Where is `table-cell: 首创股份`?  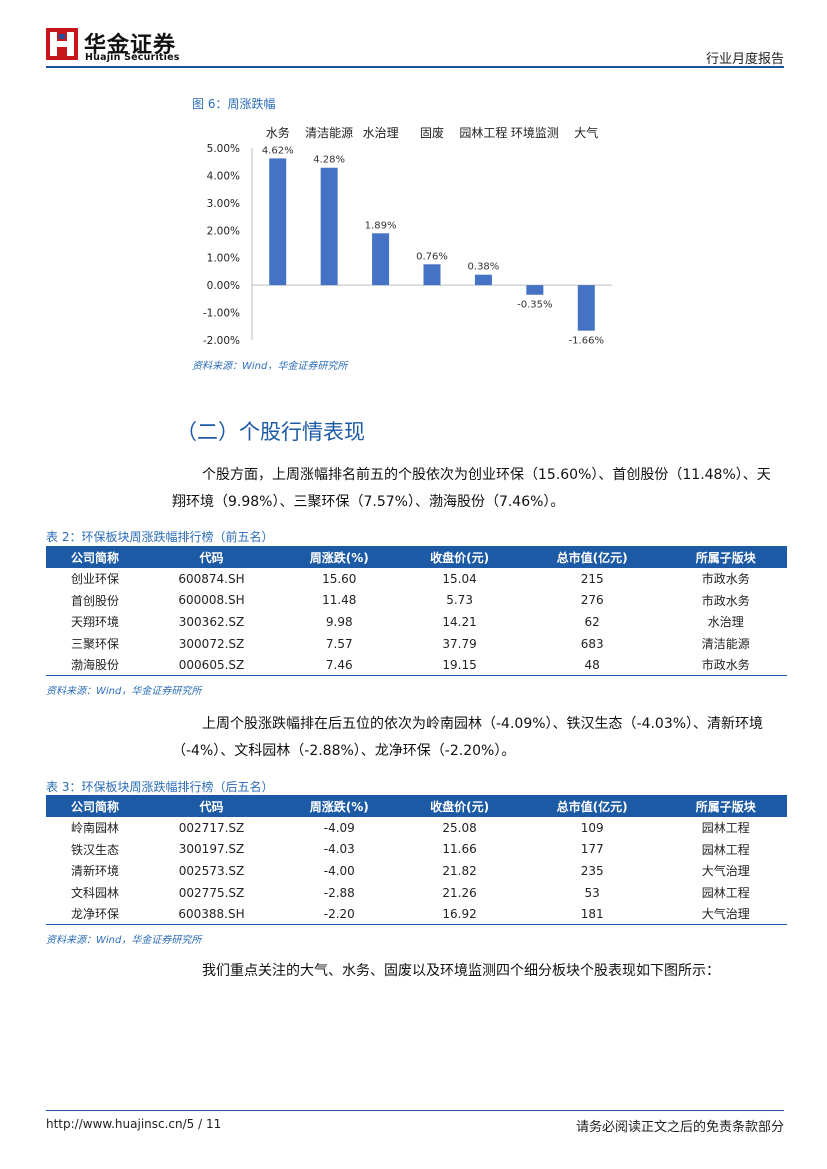 table-cell: 首创股份 is located at coordinates (94, 600).